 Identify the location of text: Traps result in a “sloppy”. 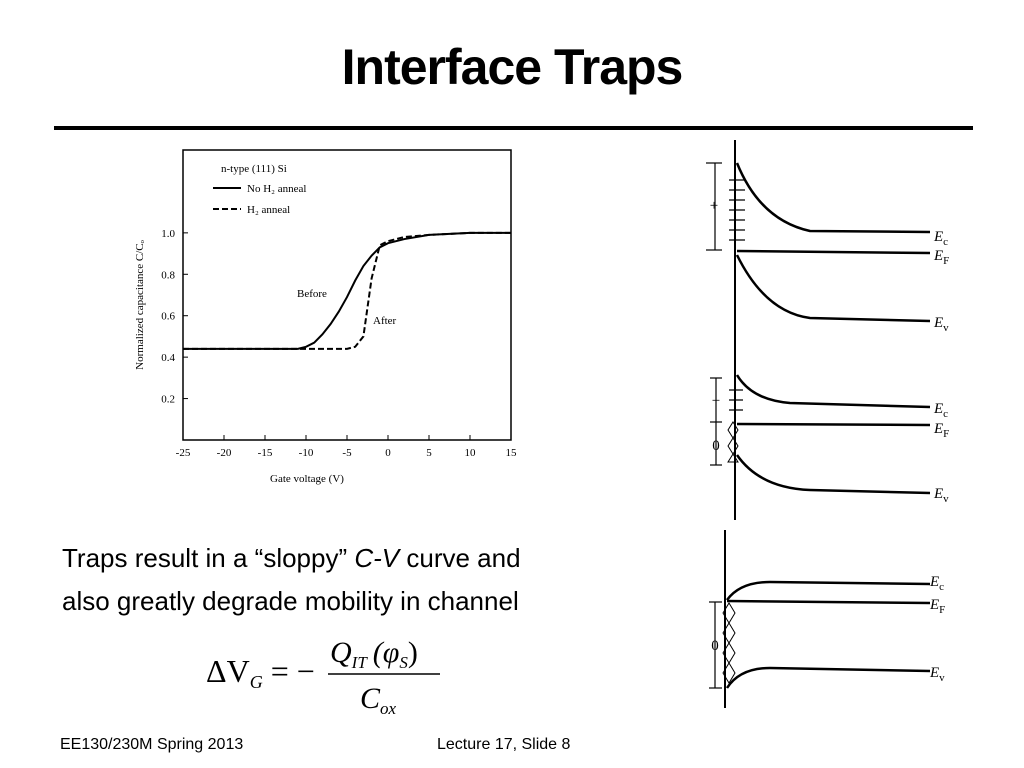
(208, 558).